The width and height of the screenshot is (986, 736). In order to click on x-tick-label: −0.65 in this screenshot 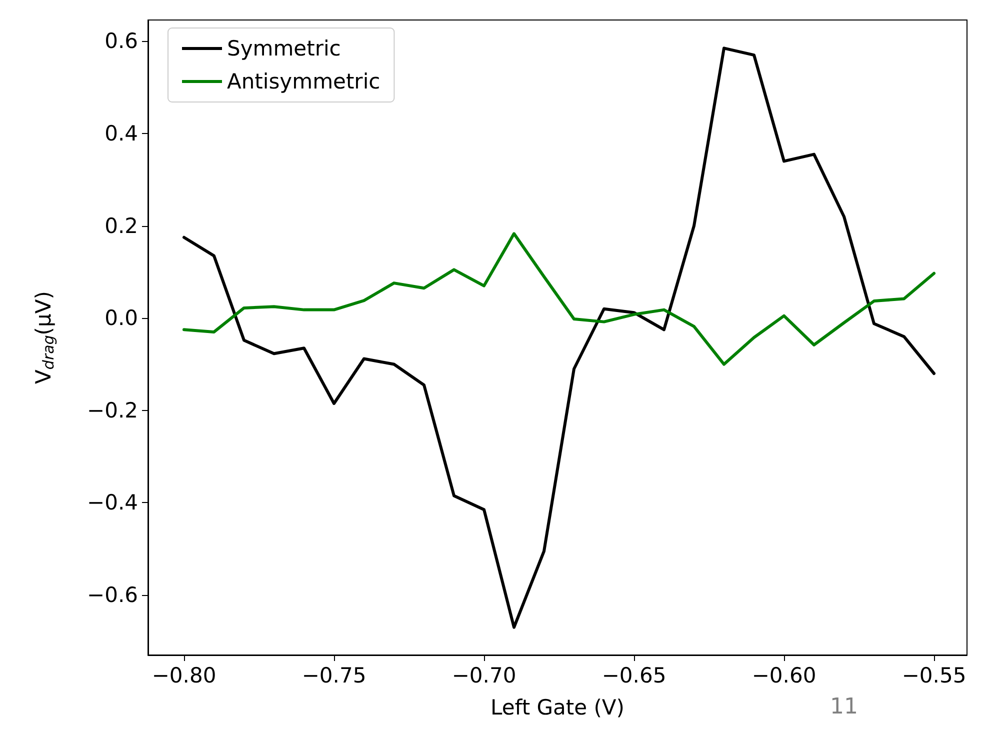, I will do `click(634, 676)`.